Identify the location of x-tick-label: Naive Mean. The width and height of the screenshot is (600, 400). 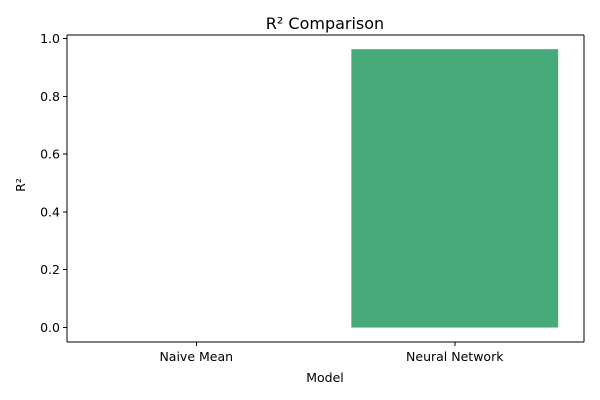
(196, 356).